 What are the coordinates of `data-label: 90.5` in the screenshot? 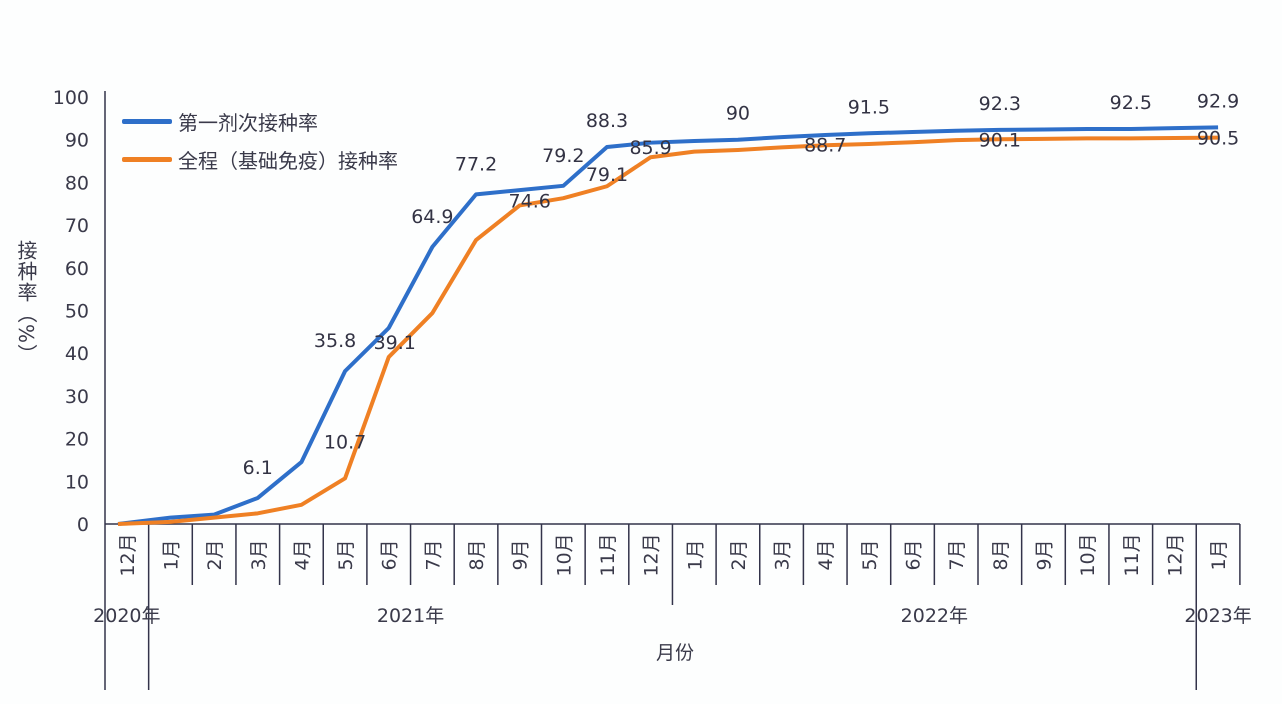 It's located at (1218, 139).